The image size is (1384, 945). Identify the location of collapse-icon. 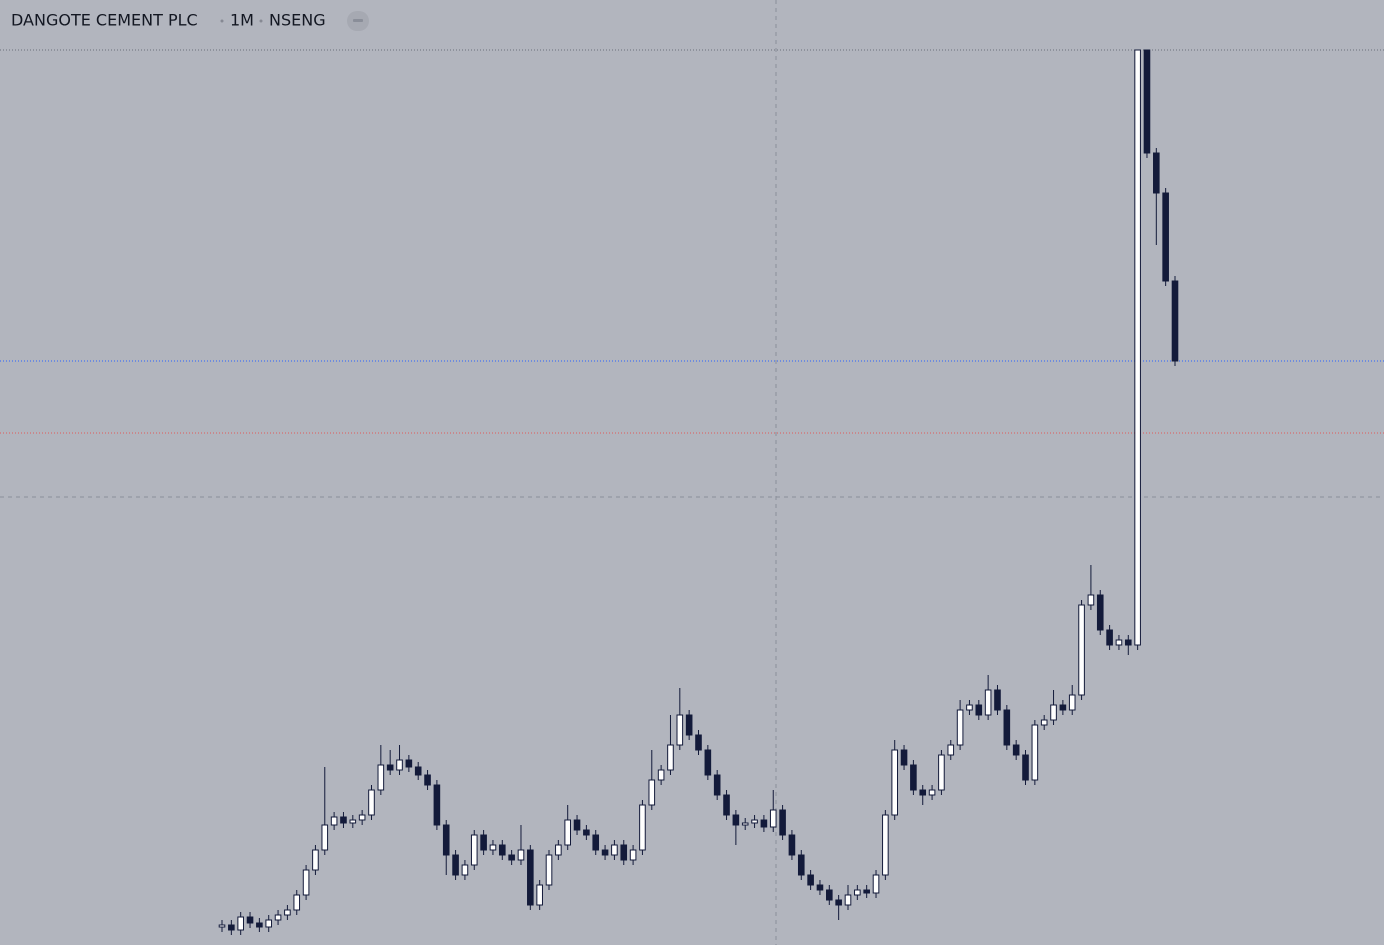
(358, 20).